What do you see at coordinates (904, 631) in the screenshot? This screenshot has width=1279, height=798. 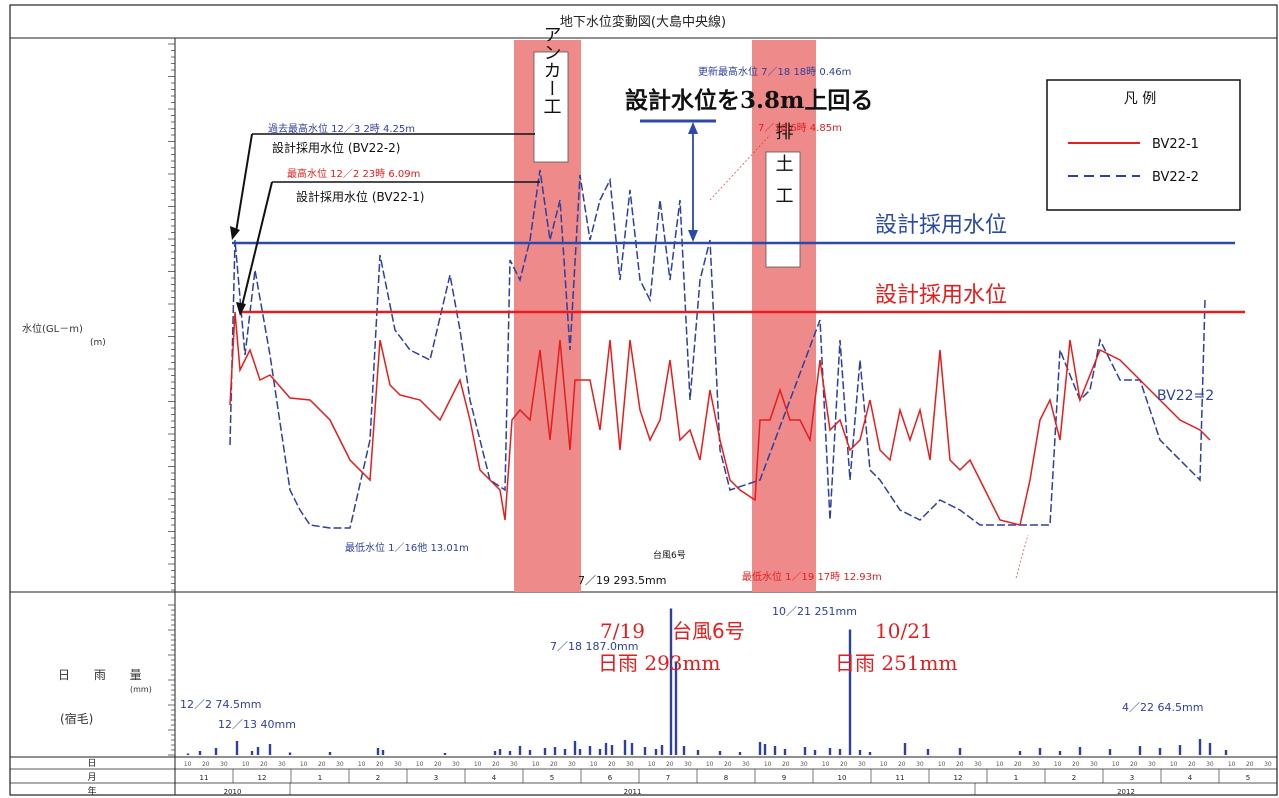 I see `red-1021-date: 10/21` at bounding box center [904, 631].